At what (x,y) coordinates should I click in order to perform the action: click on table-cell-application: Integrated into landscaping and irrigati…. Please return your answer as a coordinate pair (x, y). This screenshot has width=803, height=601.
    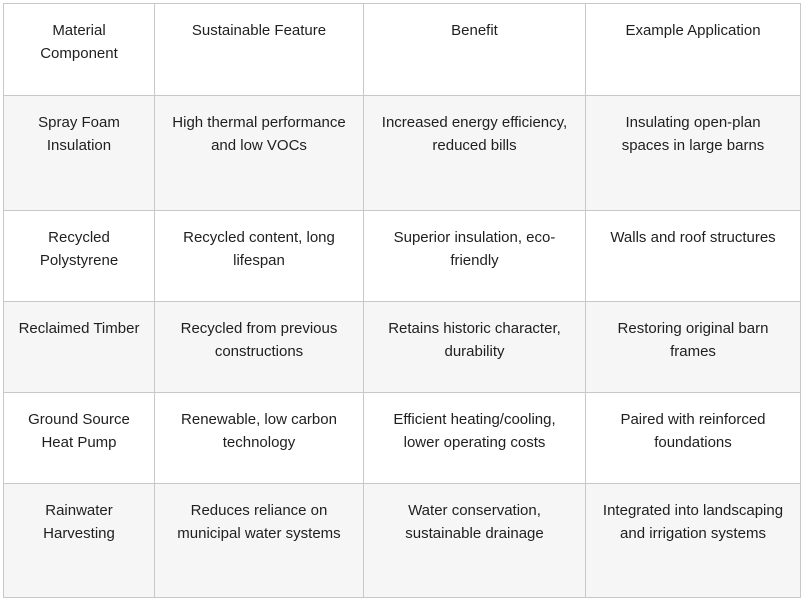
    Looking at the image, I should click on (693, 540).